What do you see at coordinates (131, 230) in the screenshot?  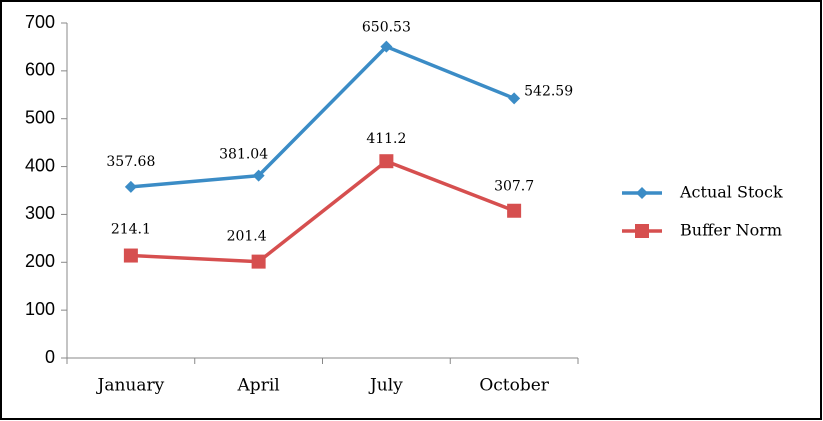 I see `data-label: 214.1` at bounding box center [131, 230].